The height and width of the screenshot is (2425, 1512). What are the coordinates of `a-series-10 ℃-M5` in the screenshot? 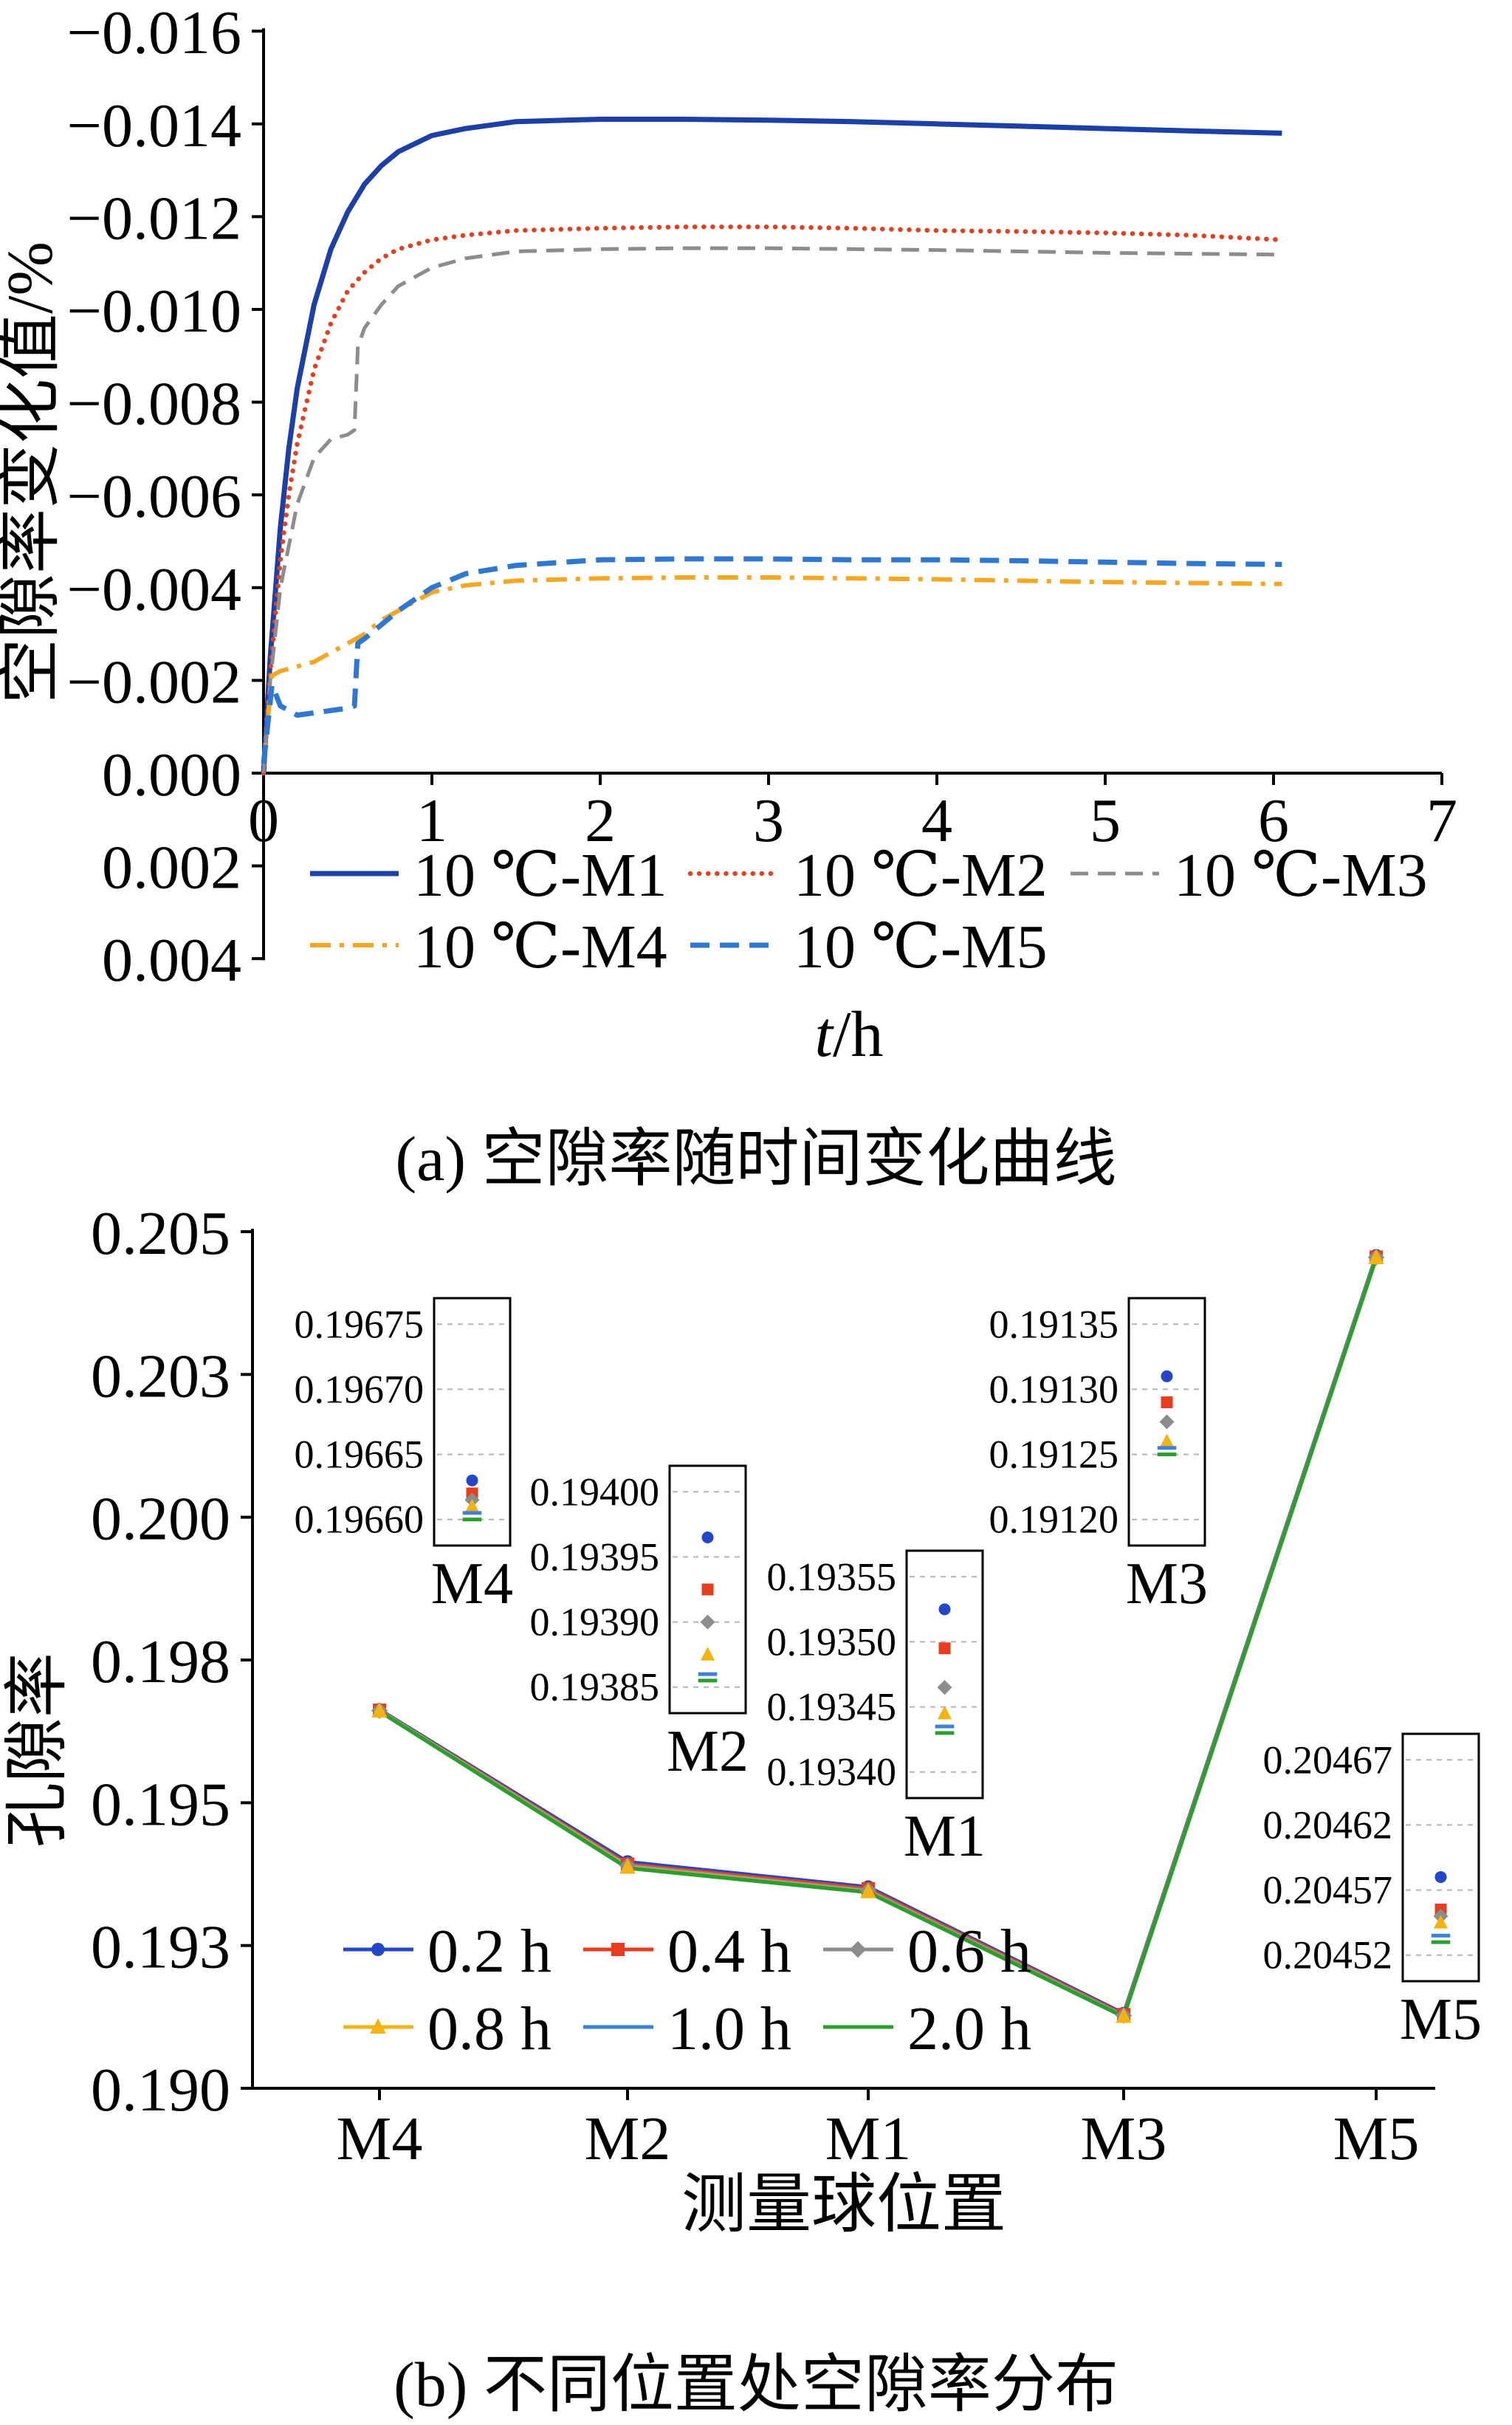 It's located at (771, 660).